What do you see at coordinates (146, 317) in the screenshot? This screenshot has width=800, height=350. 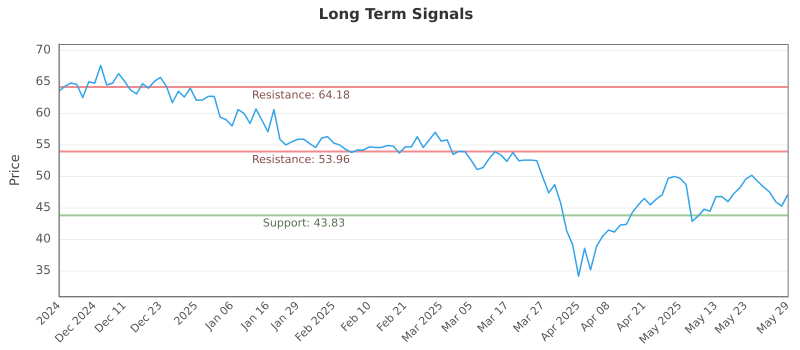 I see `x-tick-label: Dec 23` at bounding box center [146, 317].